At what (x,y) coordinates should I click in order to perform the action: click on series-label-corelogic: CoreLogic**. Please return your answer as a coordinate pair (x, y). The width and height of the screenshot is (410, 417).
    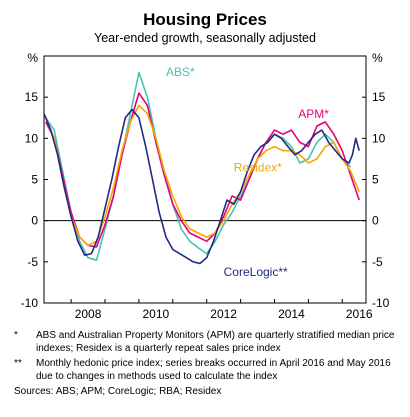
    Looking at the image, I should click on (256, 272).